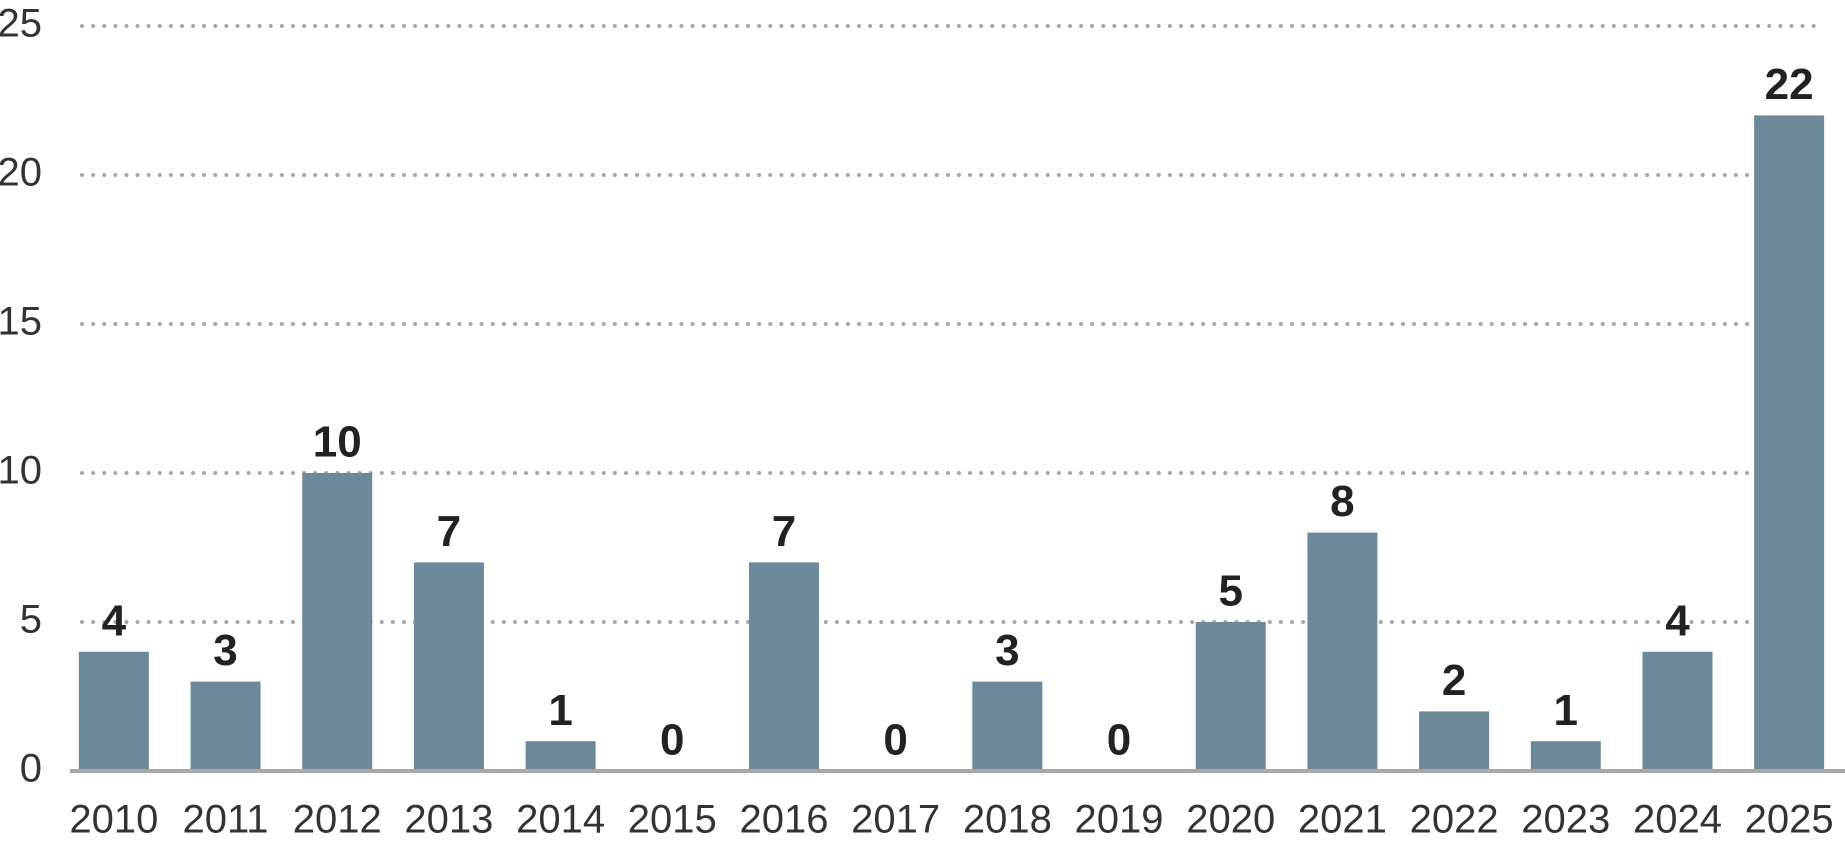  I want to click on y-tick-label: 0, so click(31, 769).